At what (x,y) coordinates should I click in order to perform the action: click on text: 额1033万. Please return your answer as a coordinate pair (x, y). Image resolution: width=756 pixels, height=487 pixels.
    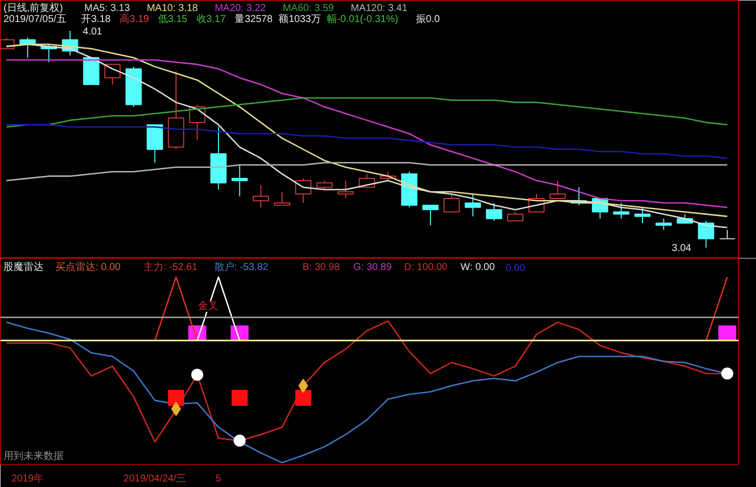
    Looking at the image, I should click on (299, 19).